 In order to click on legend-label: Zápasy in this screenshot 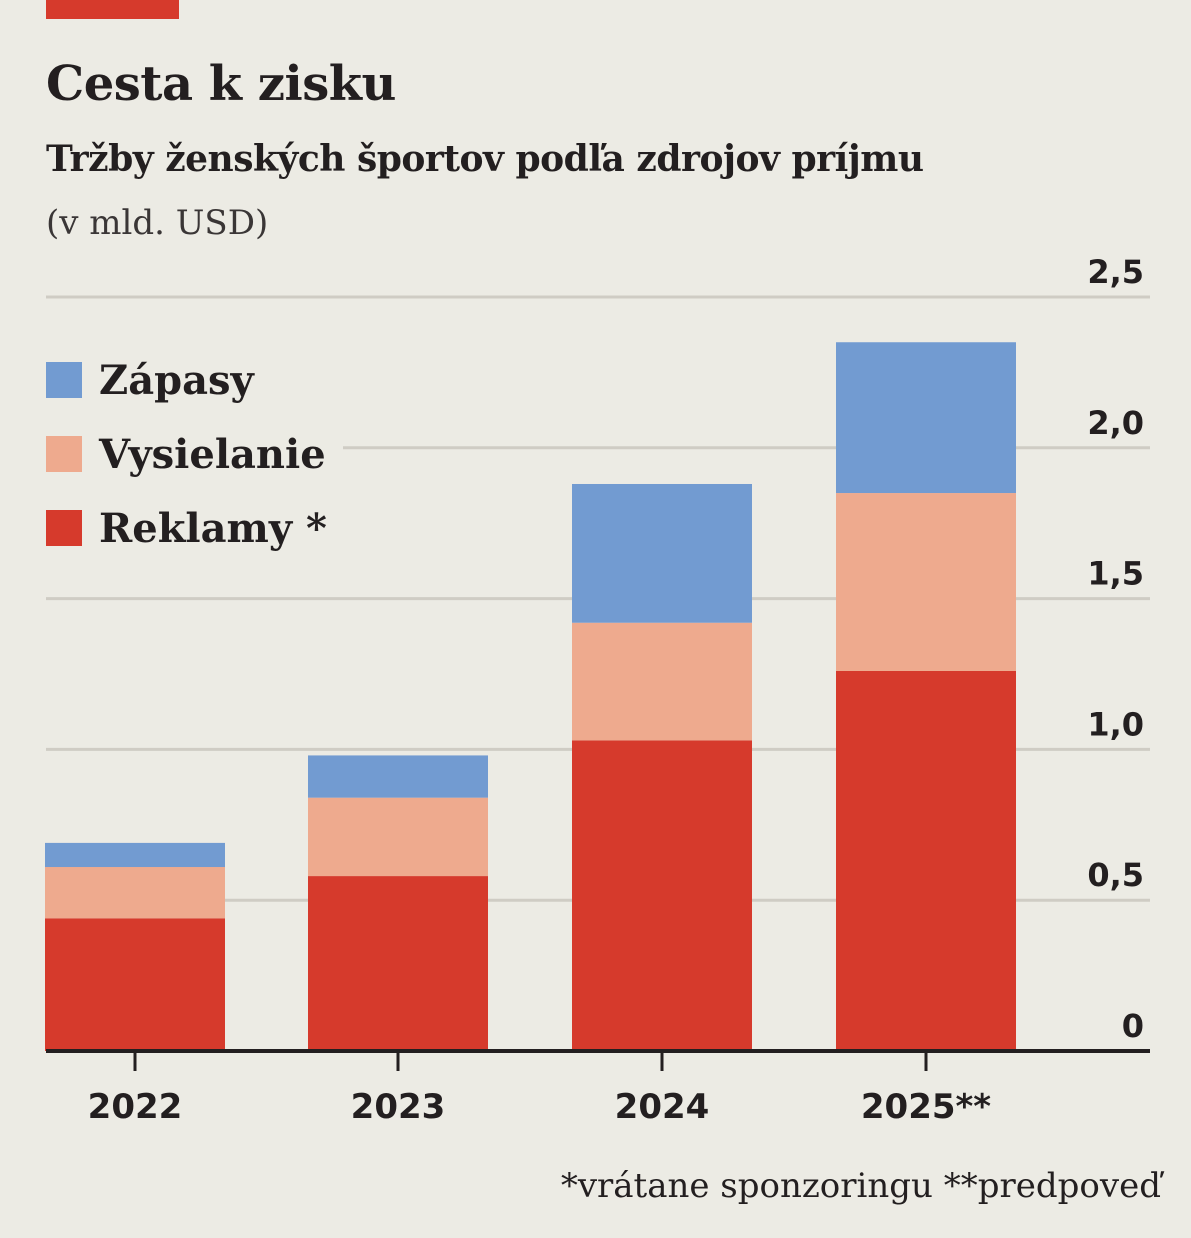, I will do `click(176, 380)`.